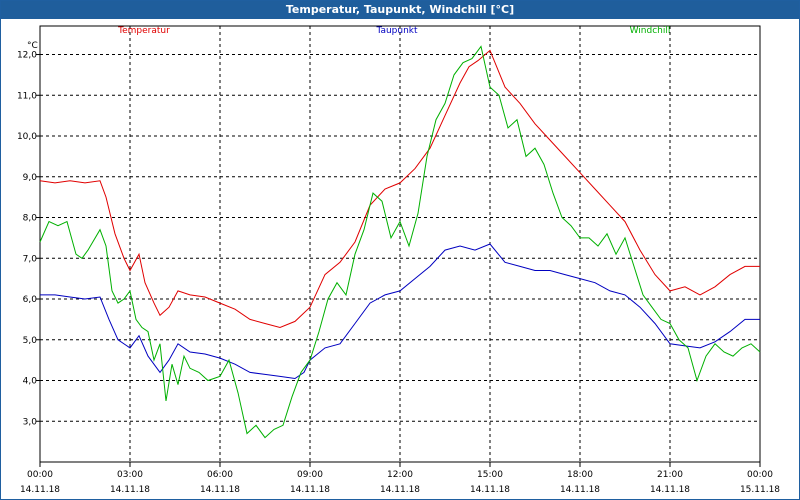 The image size is (800, 500). Describe the element at coordinates (490, 475) in the screenshot. I see `x-tick-time: 15:00` at that location.